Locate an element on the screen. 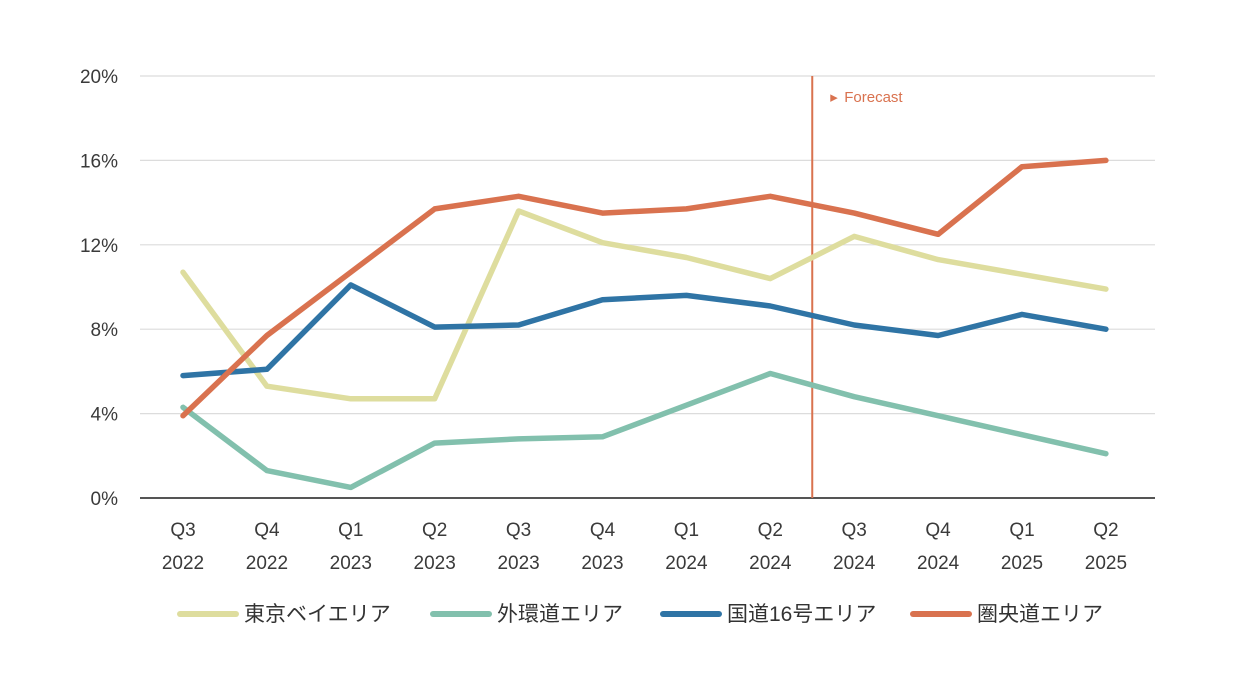 Image resolution: width=1240 pixels, height=674 pixels. y-tick-label: 20% is located at coordinates (99, 77).